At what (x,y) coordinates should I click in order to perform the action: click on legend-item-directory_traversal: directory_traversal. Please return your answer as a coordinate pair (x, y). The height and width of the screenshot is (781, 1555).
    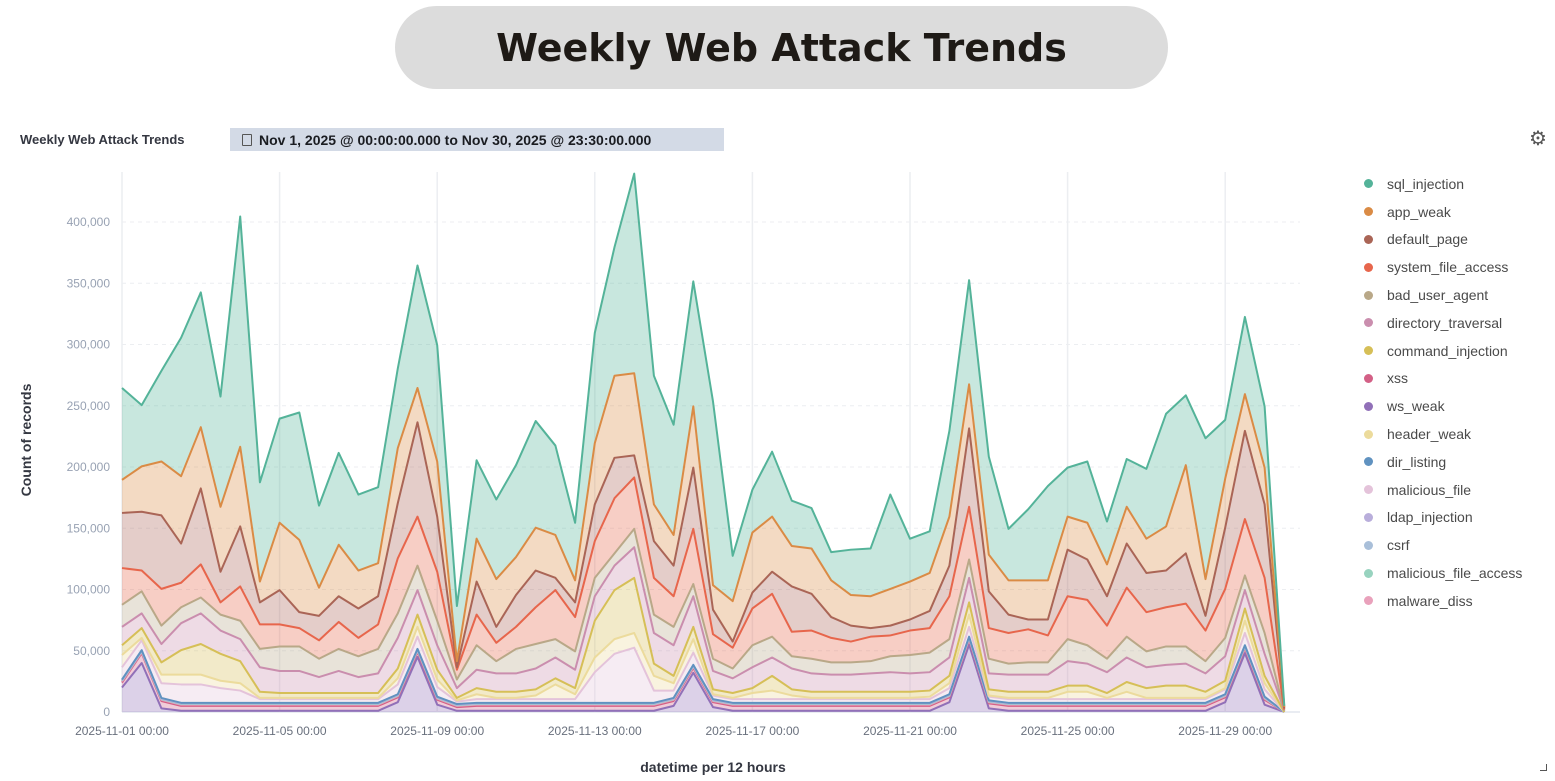
    Looking at the image, I should click on (1441, 323).